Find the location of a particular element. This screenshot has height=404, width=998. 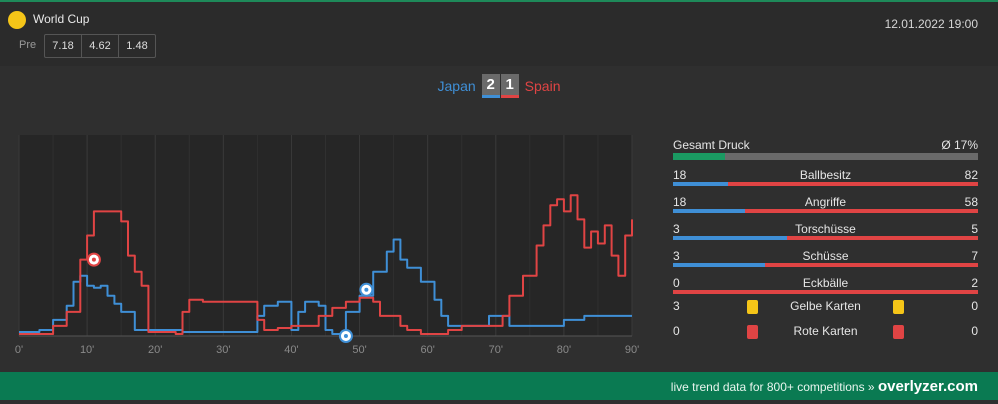

trophy-icon is located at coordinates (17, 20).